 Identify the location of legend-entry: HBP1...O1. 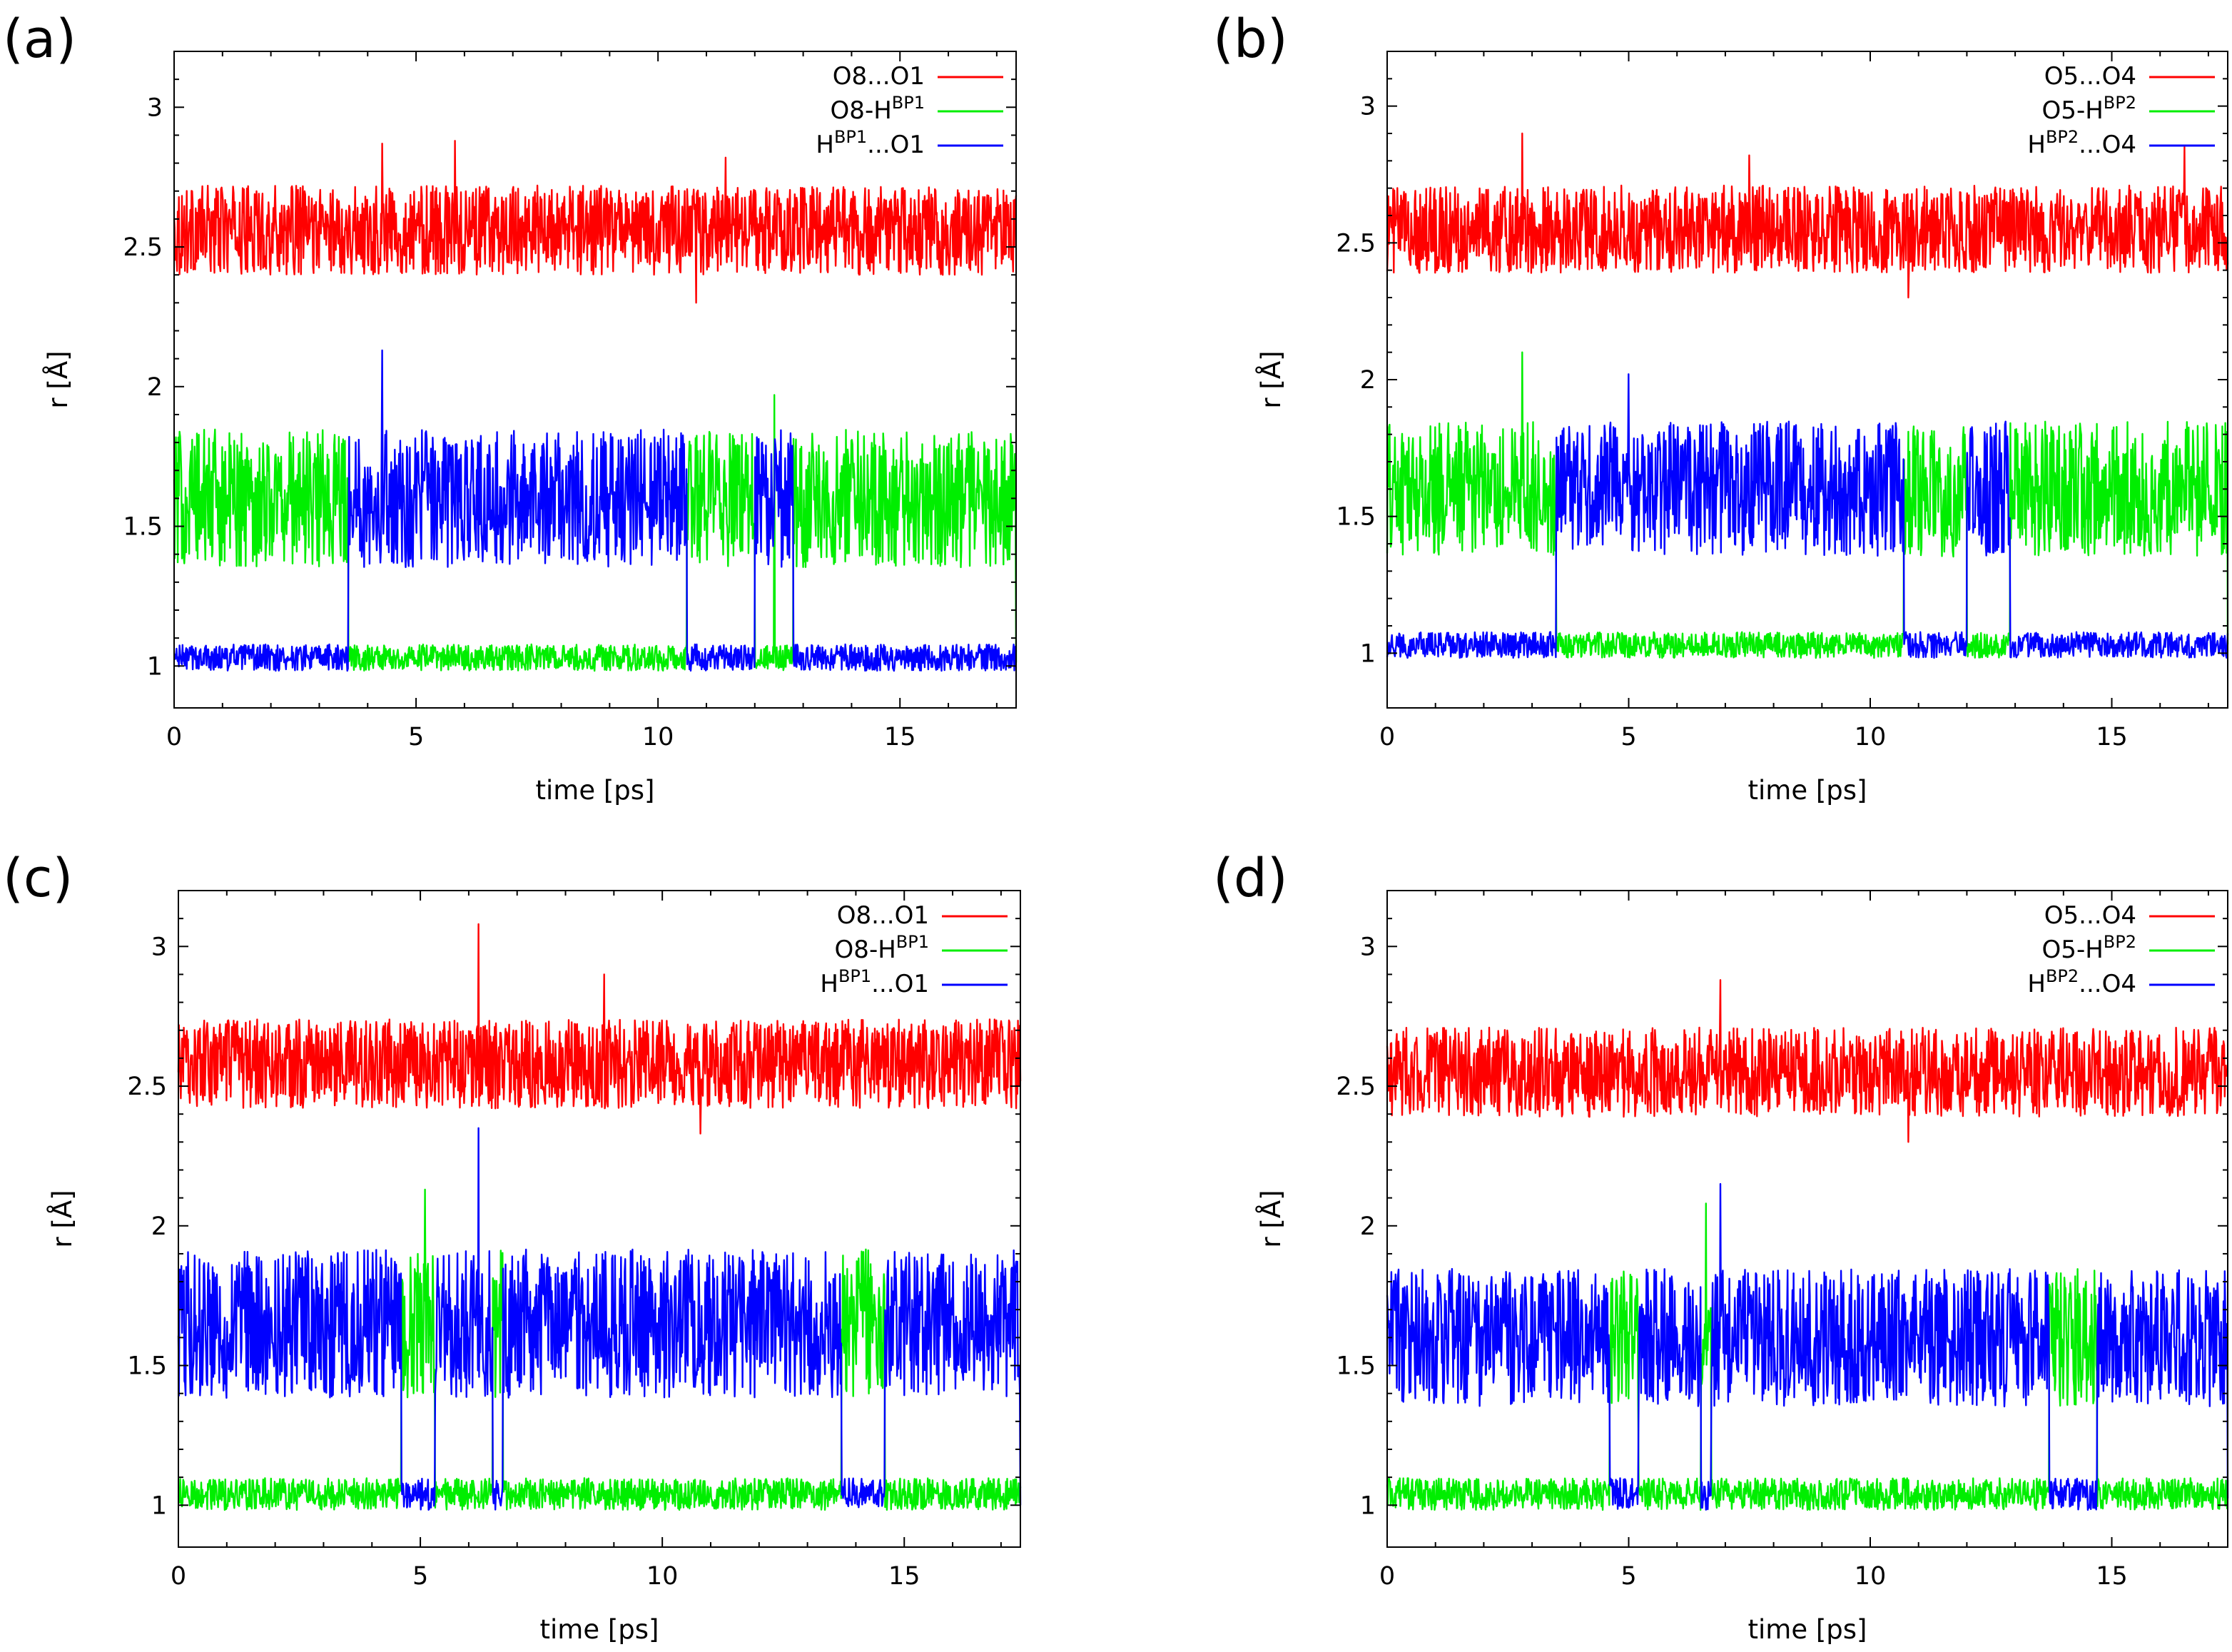
(870, 143).